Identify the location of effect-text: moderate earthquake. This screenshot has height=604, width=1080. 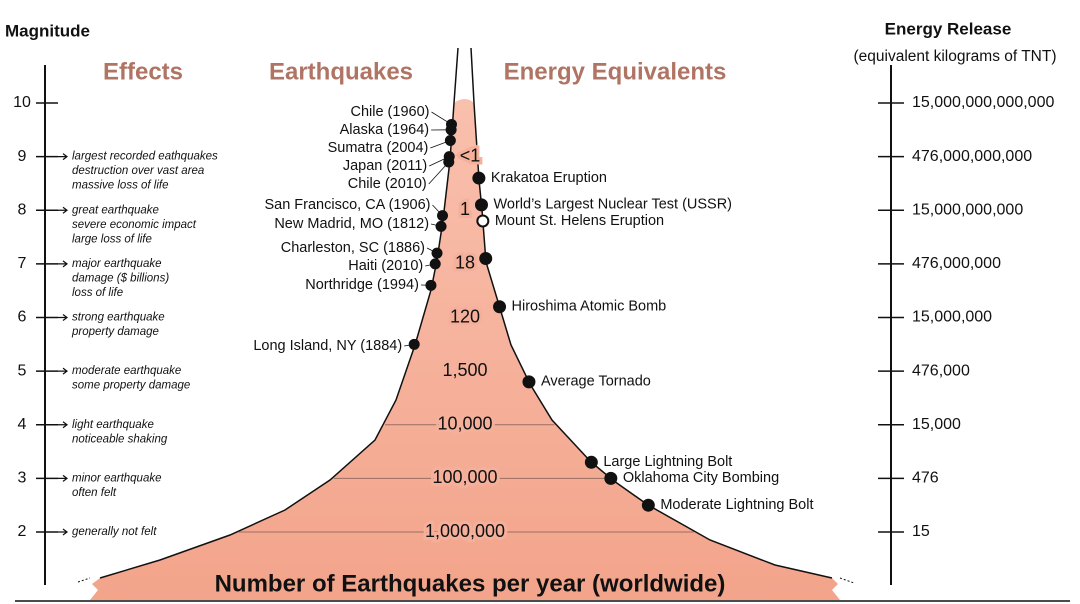
(126, 371).